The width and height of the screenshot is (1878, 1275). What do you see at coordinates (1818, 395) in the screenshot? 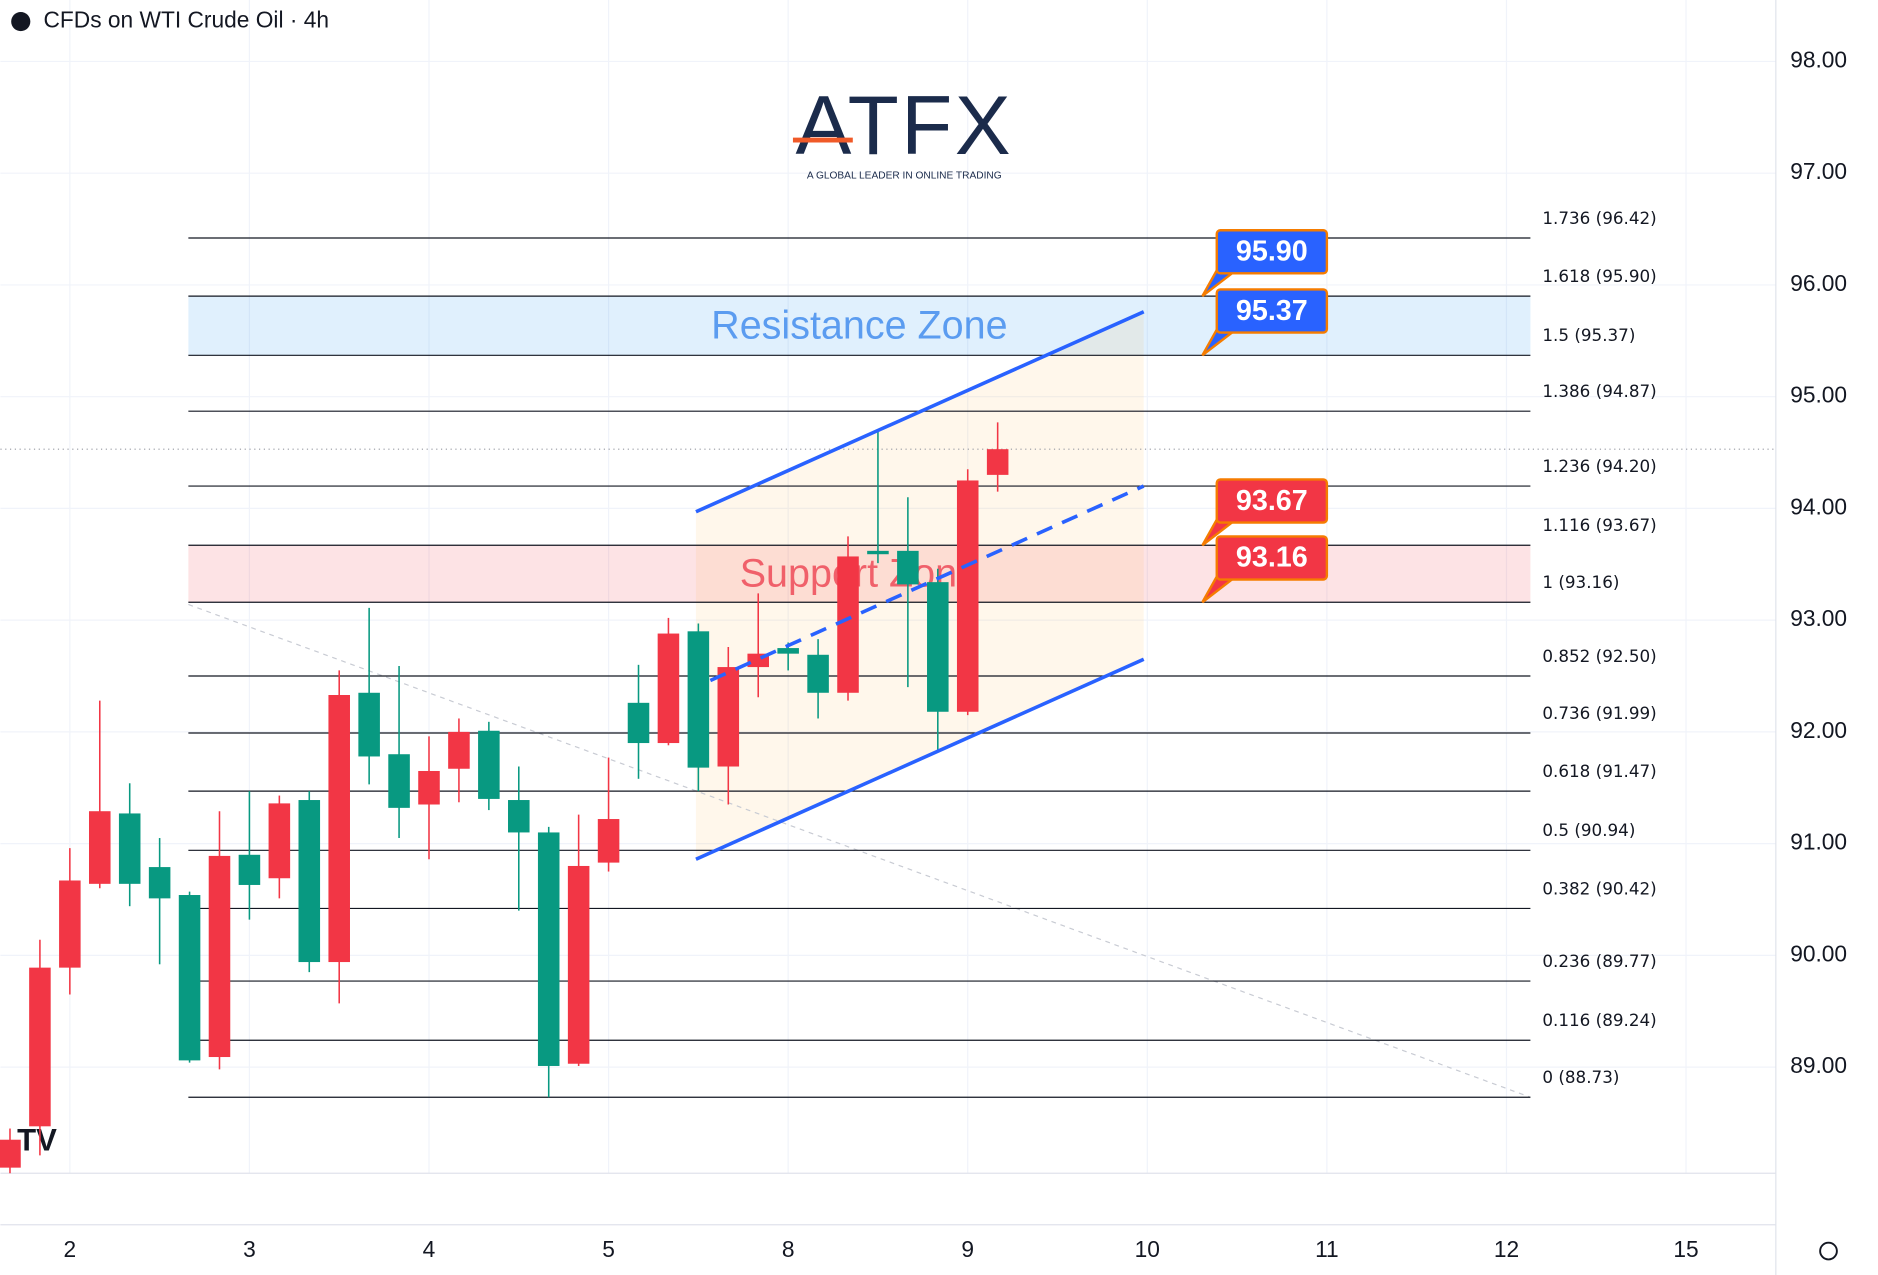
I see `y-tick-label: 95.00` at bounding box center [1818, 395].